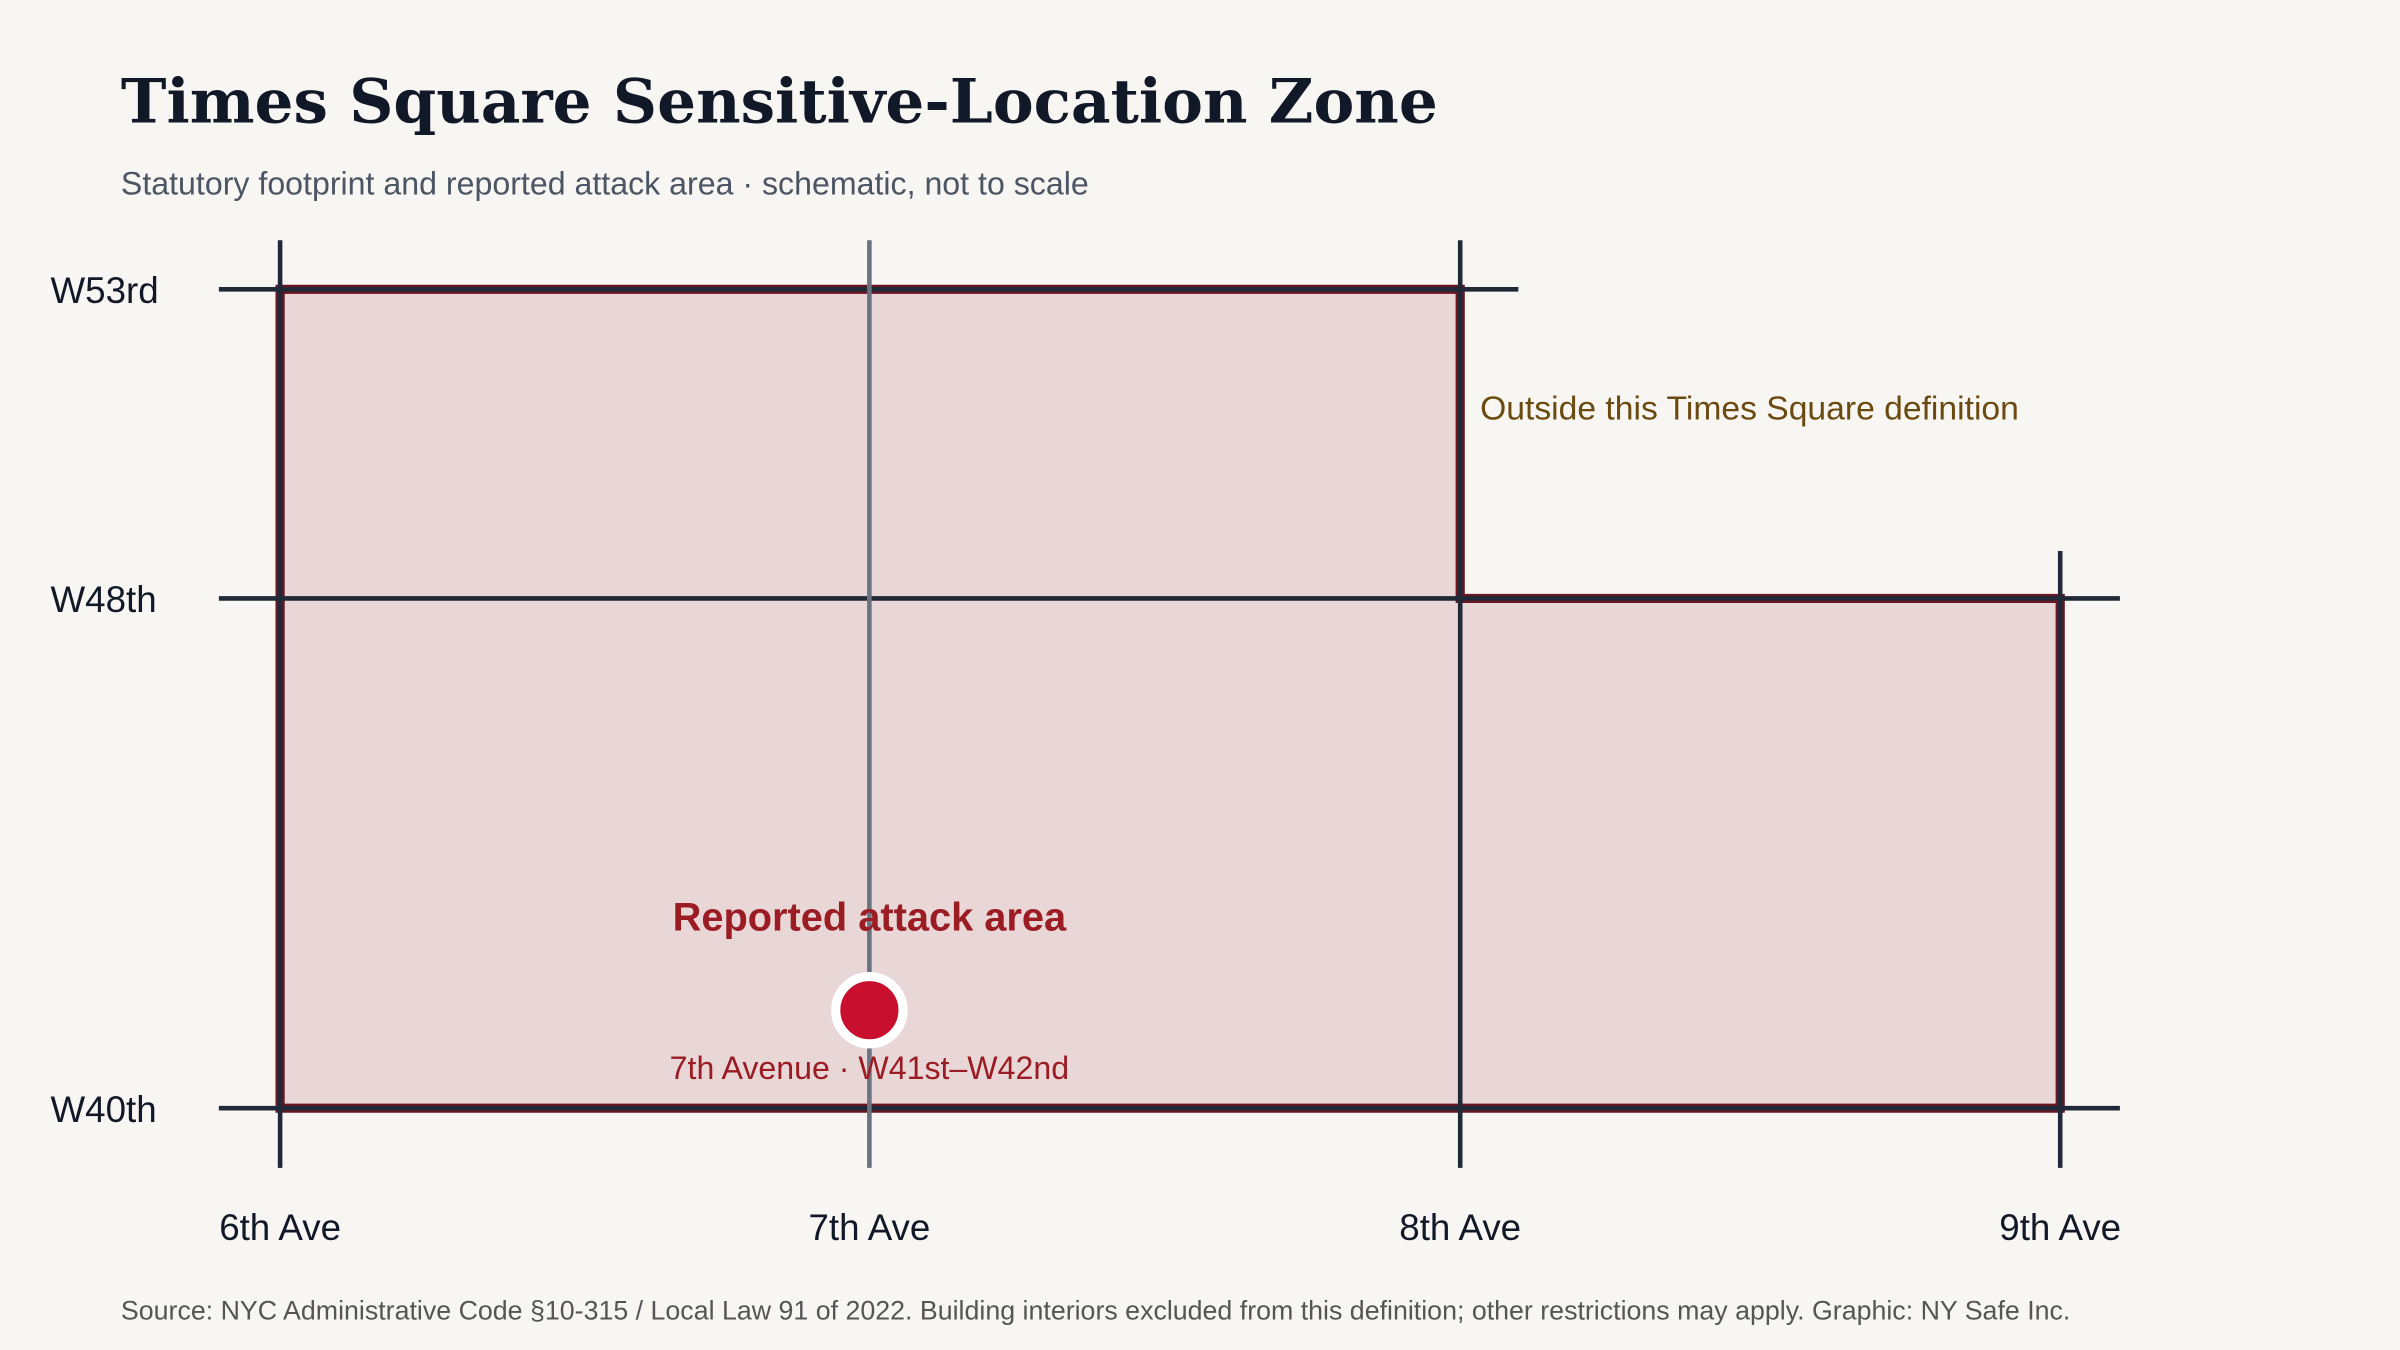 The height and width of the screenshot is (1350, 2400). I want to click on avenue-label: 9th Ave, so click(2060, 1227).